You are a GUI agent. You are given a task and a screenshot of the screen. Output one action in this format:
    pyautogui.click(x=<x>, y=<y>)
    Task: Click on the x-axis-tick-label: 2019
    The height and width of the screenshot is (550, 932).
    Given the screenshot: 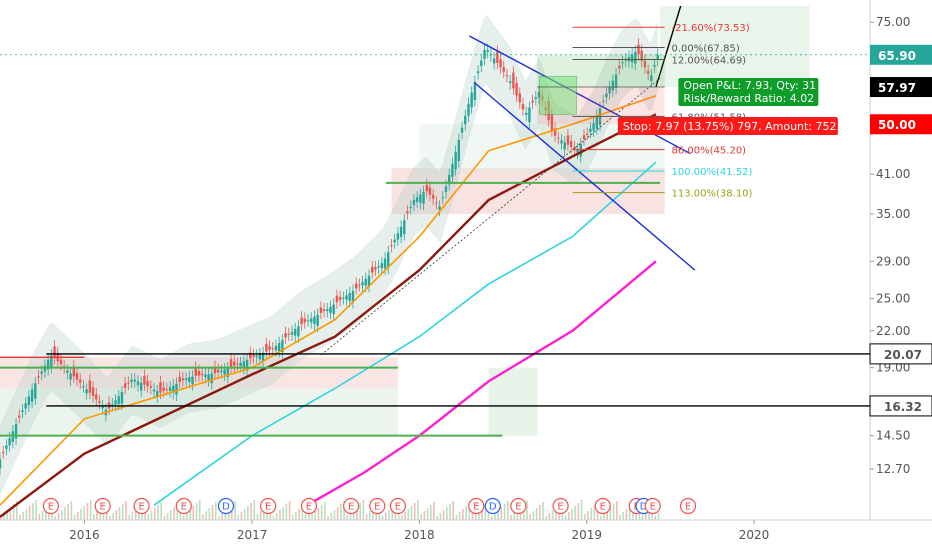 What is the action you would take?
    pyautogui.click(x=586, y=535)
    